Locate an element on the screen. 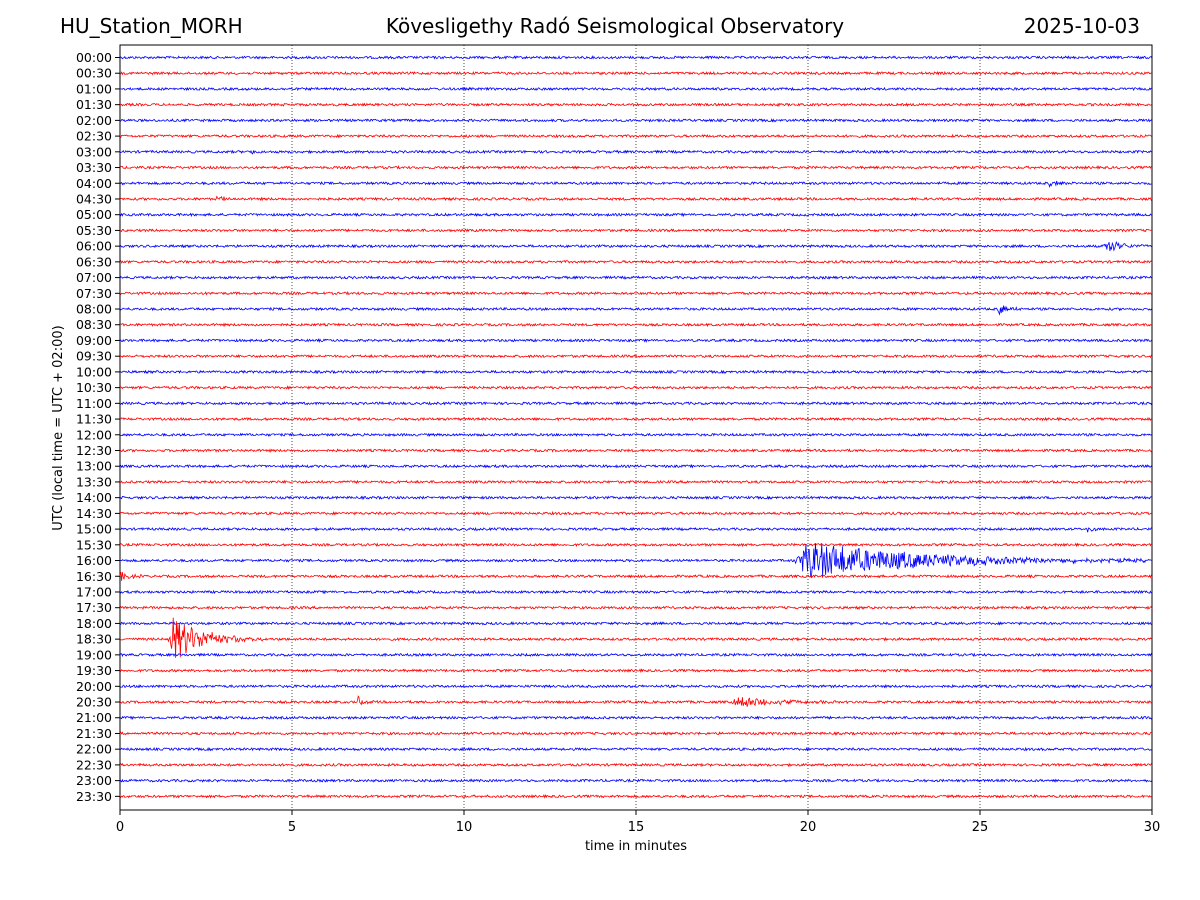 The height and width of the screenshot is (900, 1200). y-tick-label: 03:00 is located at coordinates (94, 151).